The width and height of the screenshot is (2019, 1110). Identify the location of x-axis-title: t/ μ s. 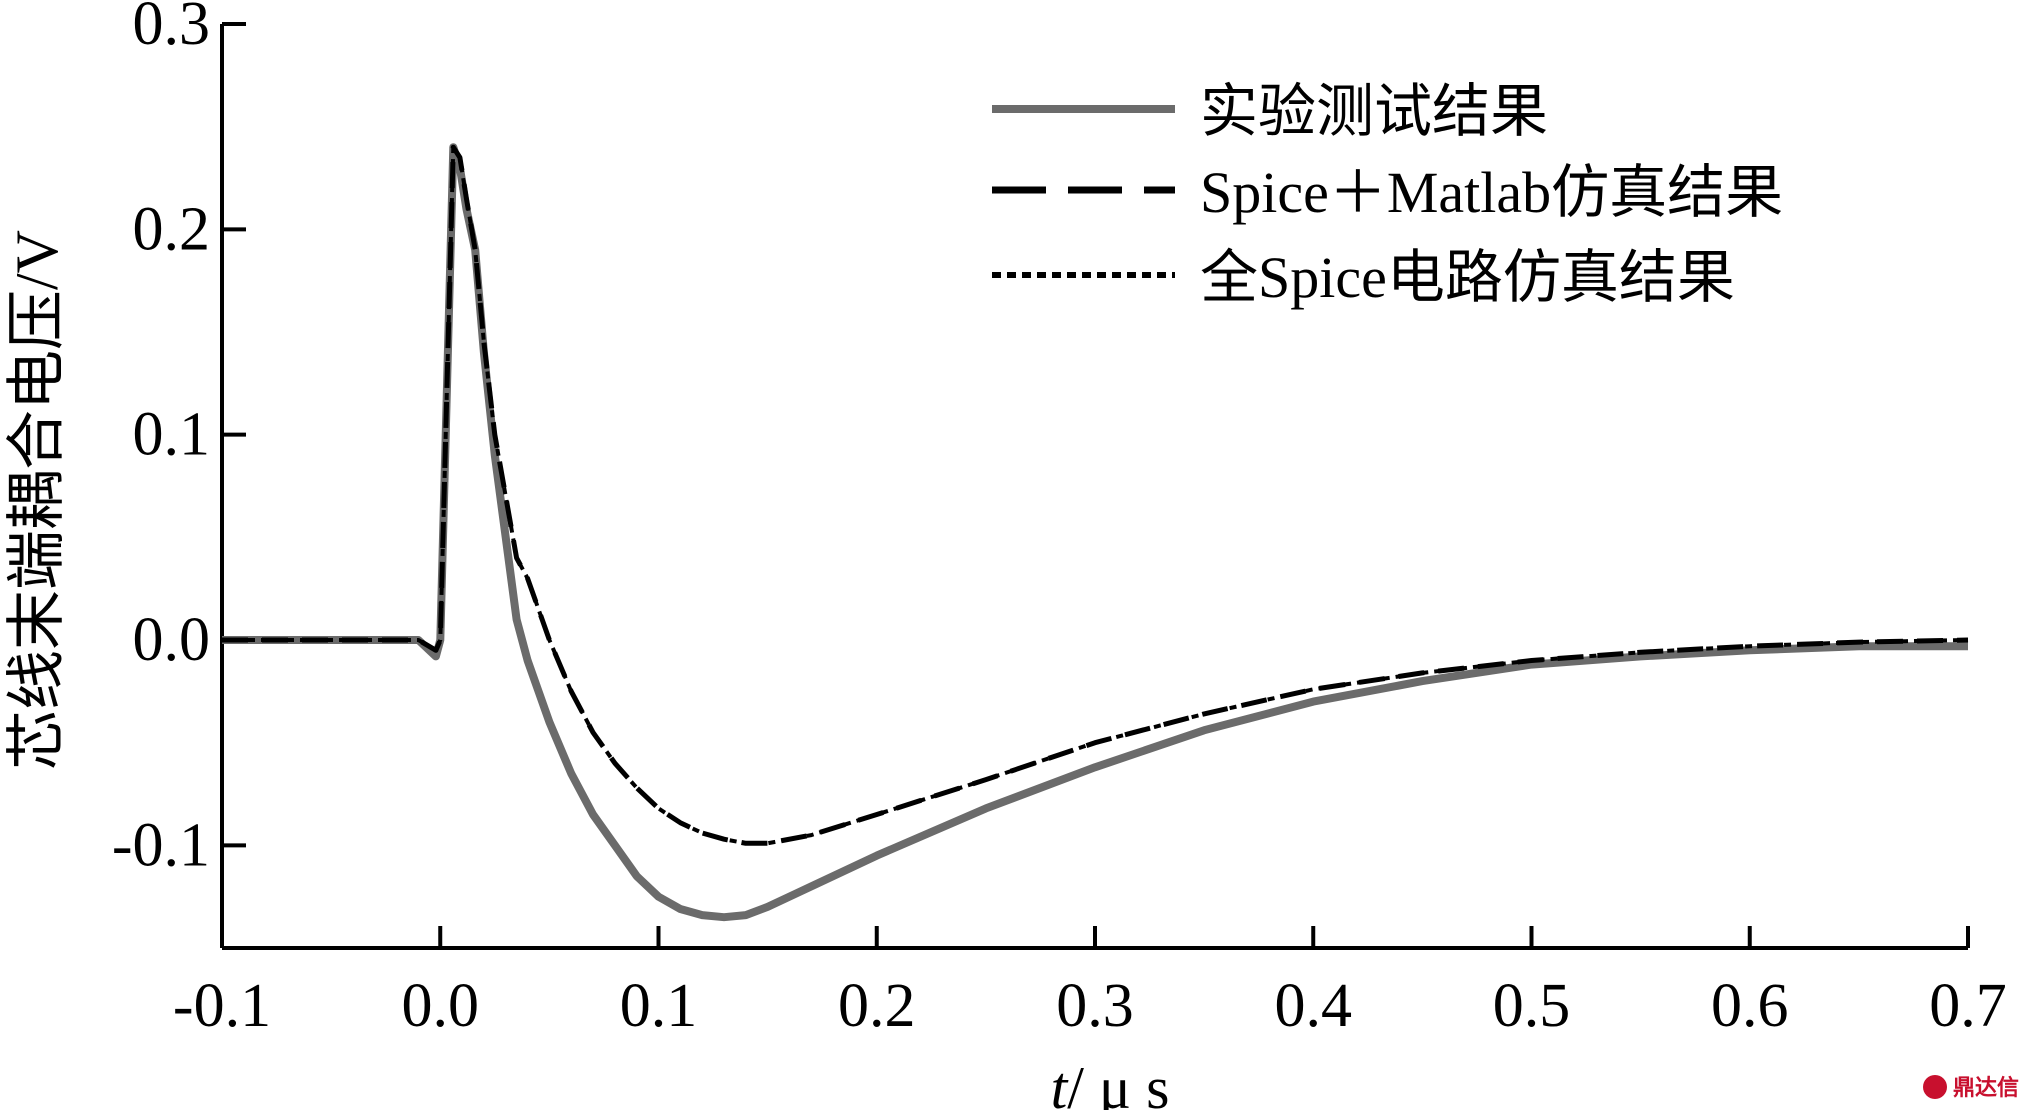
(1110, 1082).